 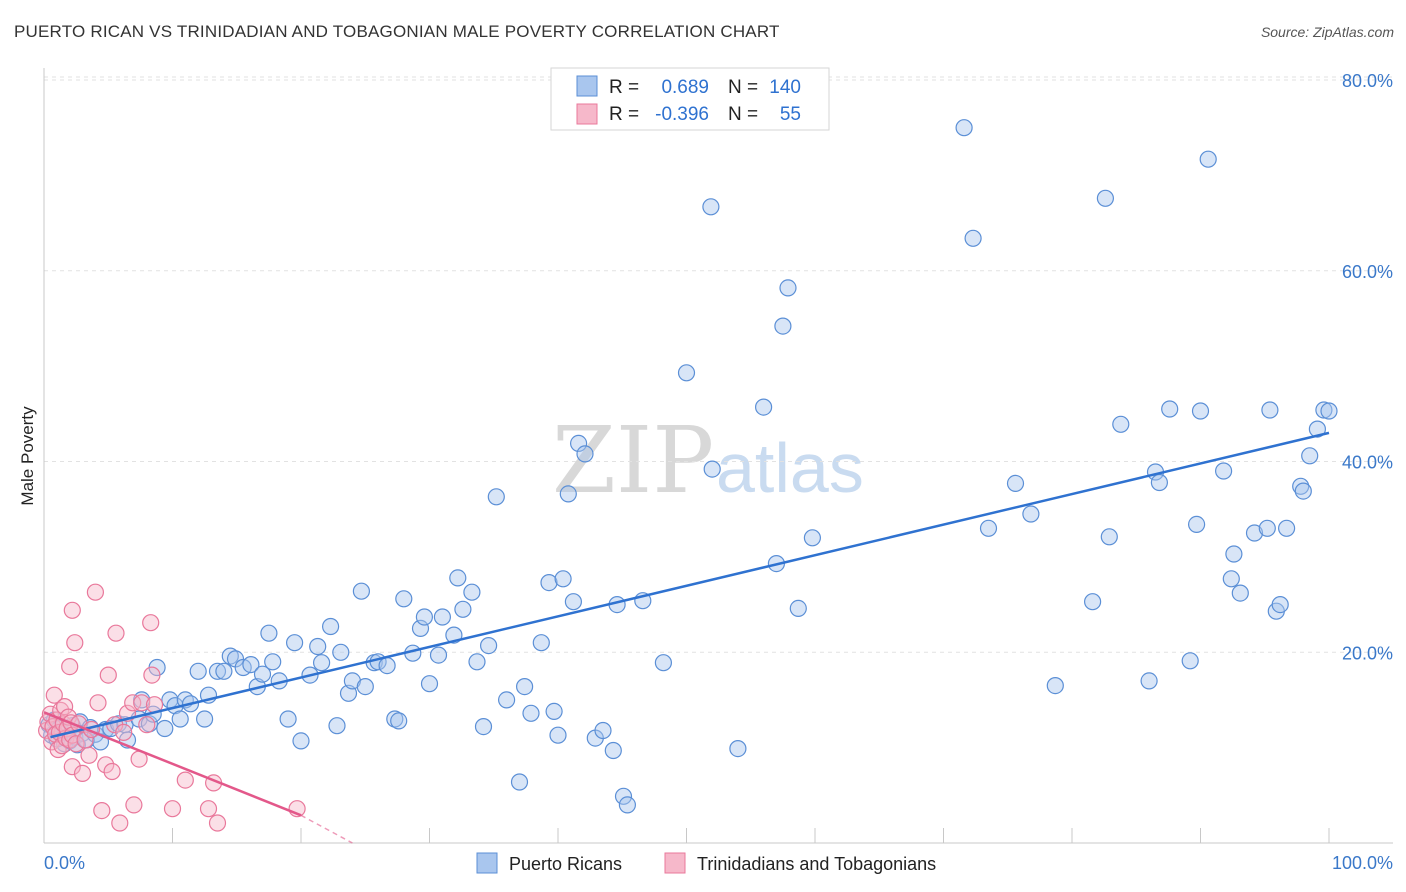 What do you see at coordinates (624, 87) in the screenshot?
I see `legend-r-label-1: R =` at bounding box center [624, 87].